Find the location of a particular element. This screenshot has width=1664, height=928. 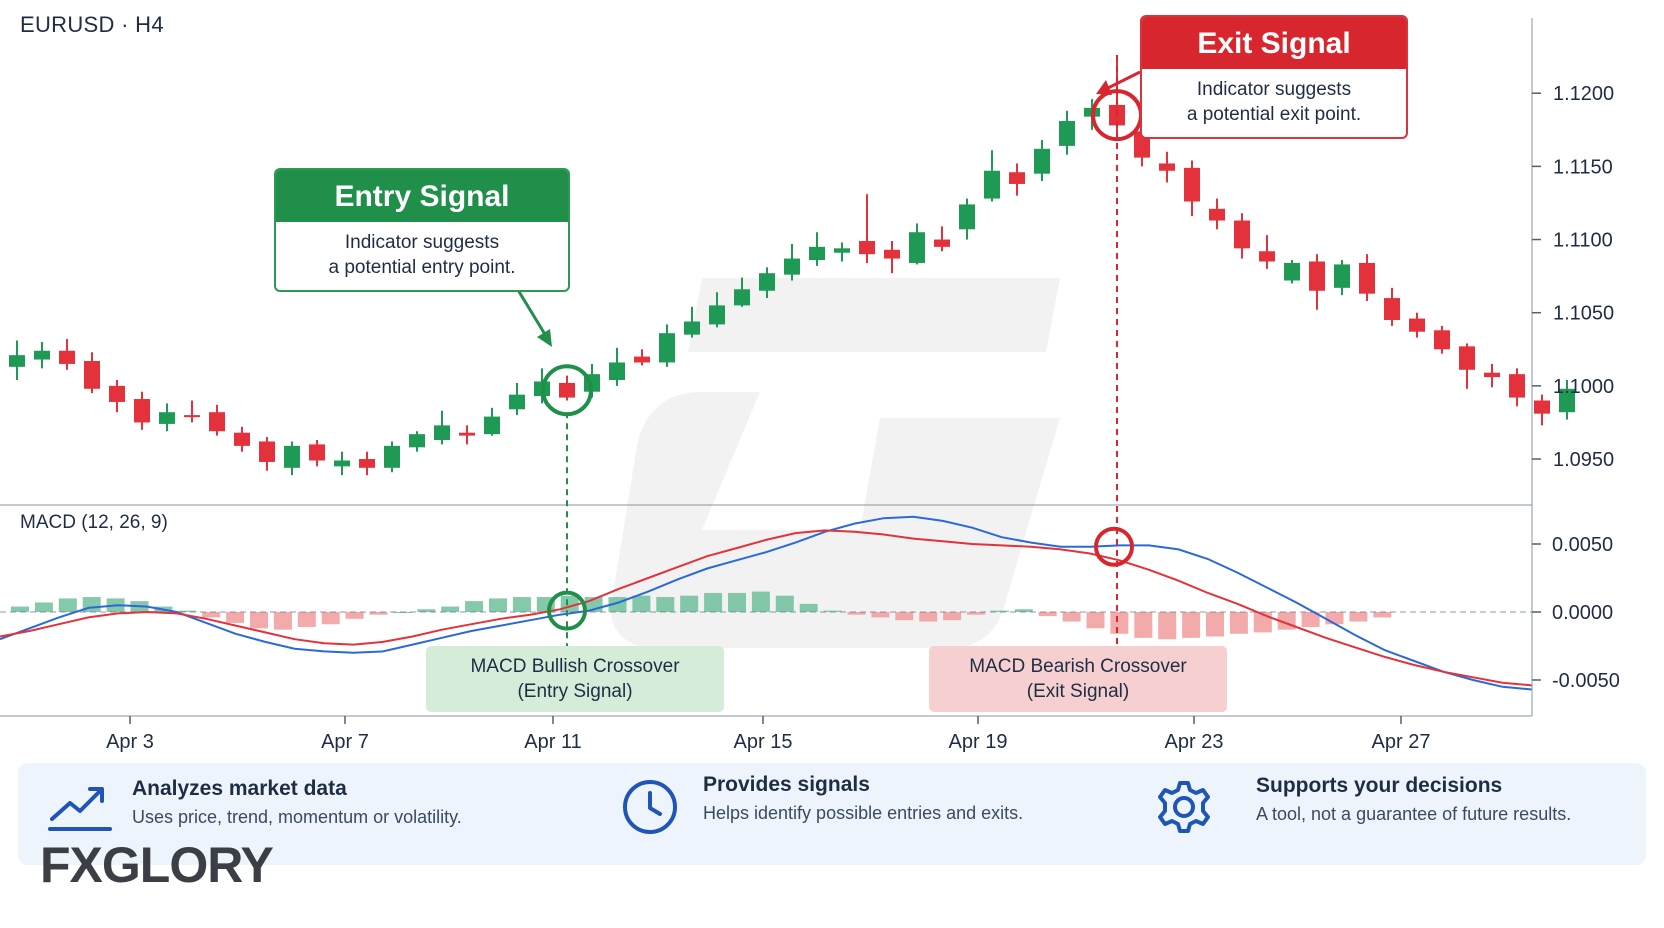

clock-icon is located at coordinates (652, 807).